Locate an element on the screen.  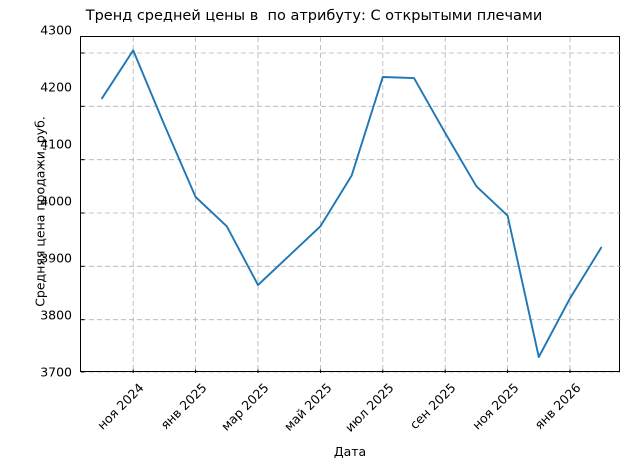
x-tick-label: ноя 2025 is located at coordinates (495, 406).